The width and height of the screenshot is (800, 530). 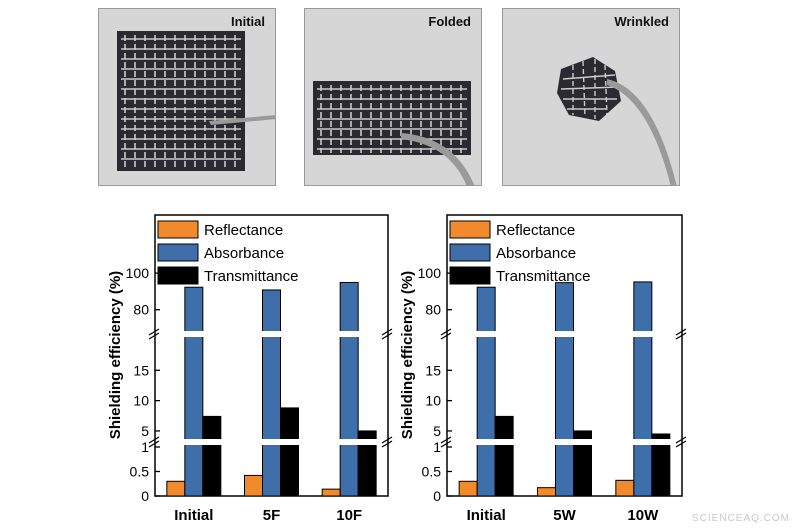 I want to click on mesh-film-wrinkled-image, so click(x=617, y=121).